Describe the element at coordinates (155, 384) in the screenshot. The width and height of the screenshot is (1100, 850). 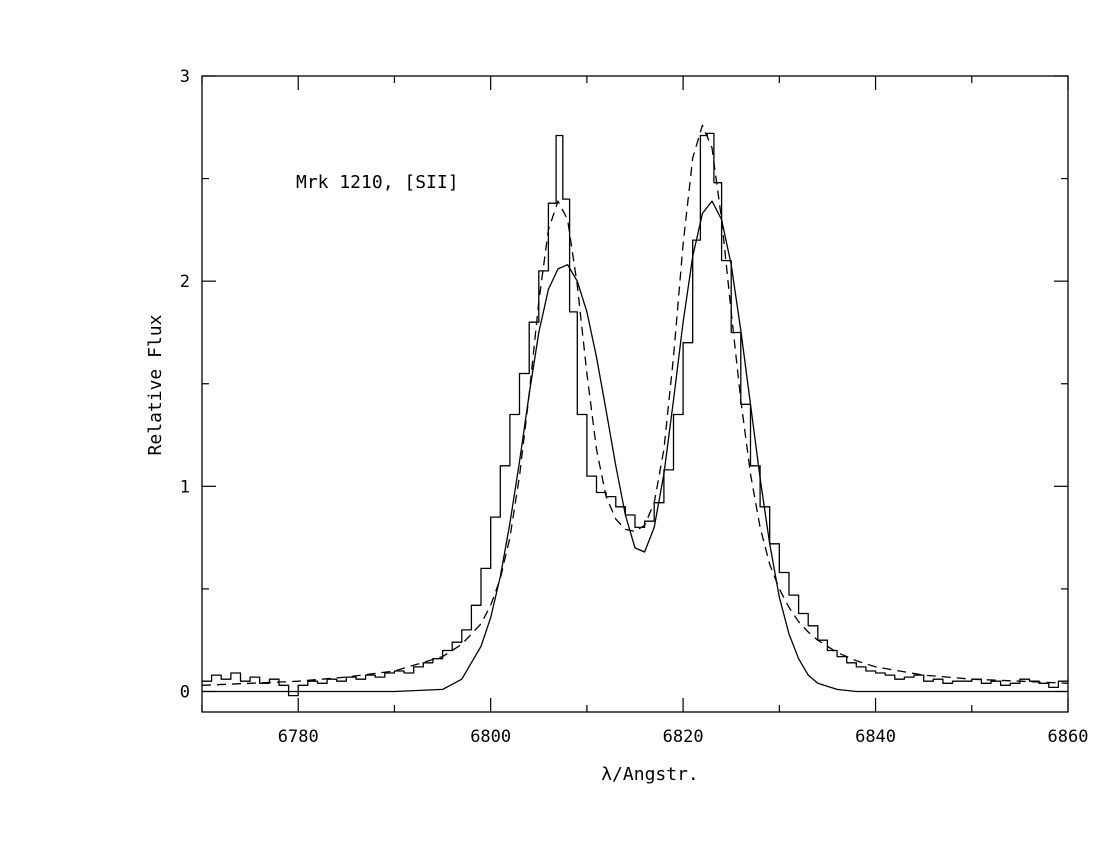
I see `y-axis-label: Relative Flux` at that location.